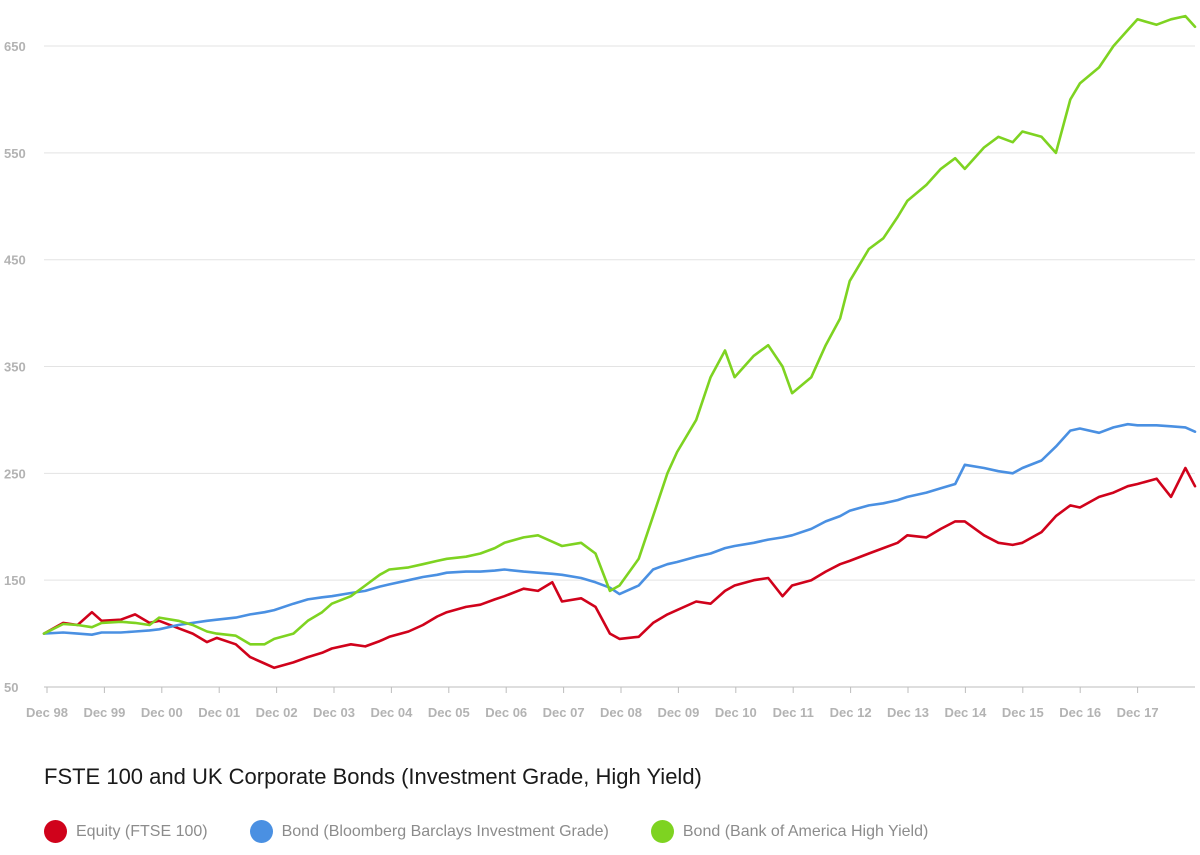  Describe the element at coordinates (334, 712) in the screenshot. I see `x-tick-label: Dec 03` at that location.